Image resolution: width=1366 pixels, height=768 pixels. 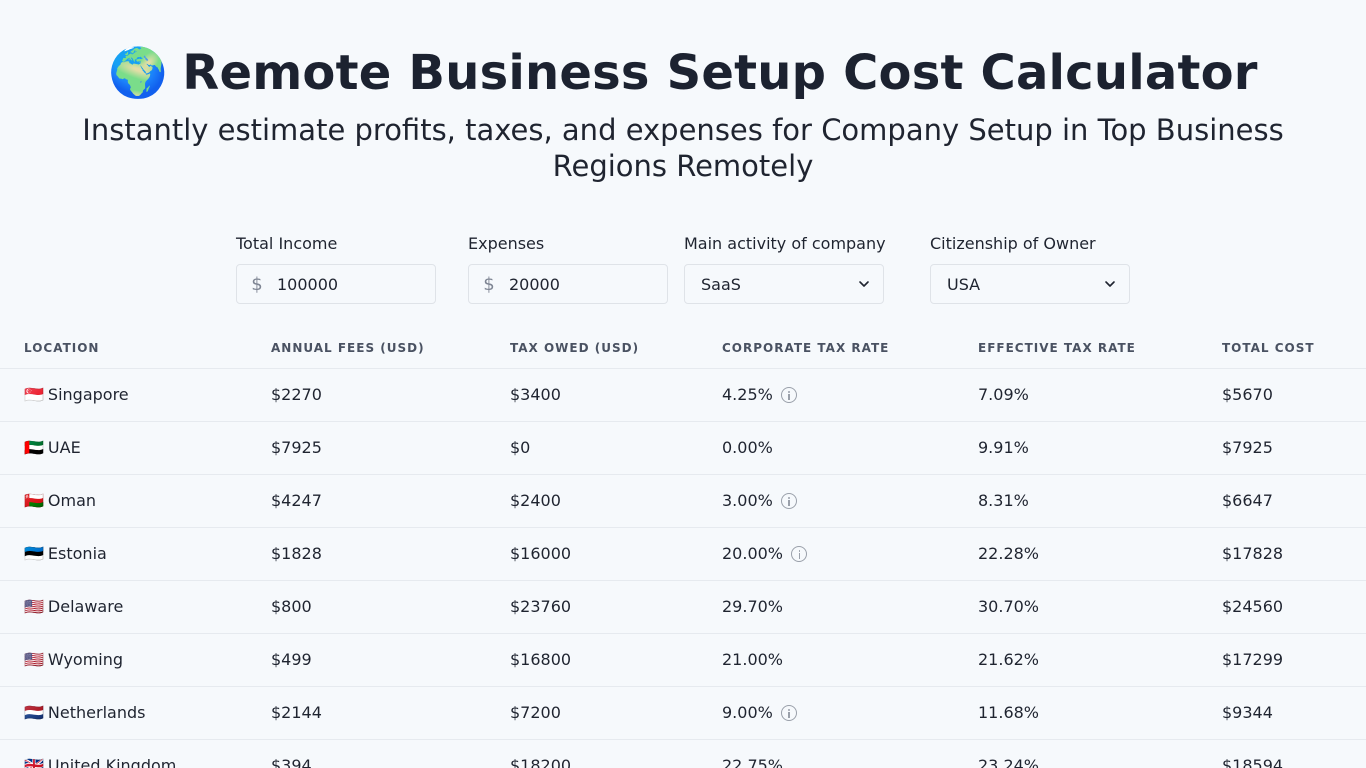 I want to click on corporate-tax-rate-value: 22.75%, so click(x=753, y=762).